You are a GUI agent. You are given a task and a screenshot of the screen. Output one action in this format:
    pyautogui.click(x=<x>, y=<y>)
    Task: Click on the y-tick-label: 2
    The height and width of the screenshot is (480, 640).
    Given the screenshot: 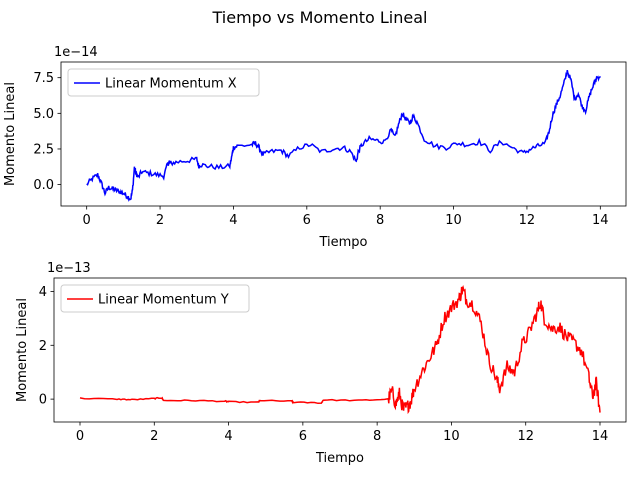 What is the action you would take?
    pyautogui.click(x=43, y=346)
    